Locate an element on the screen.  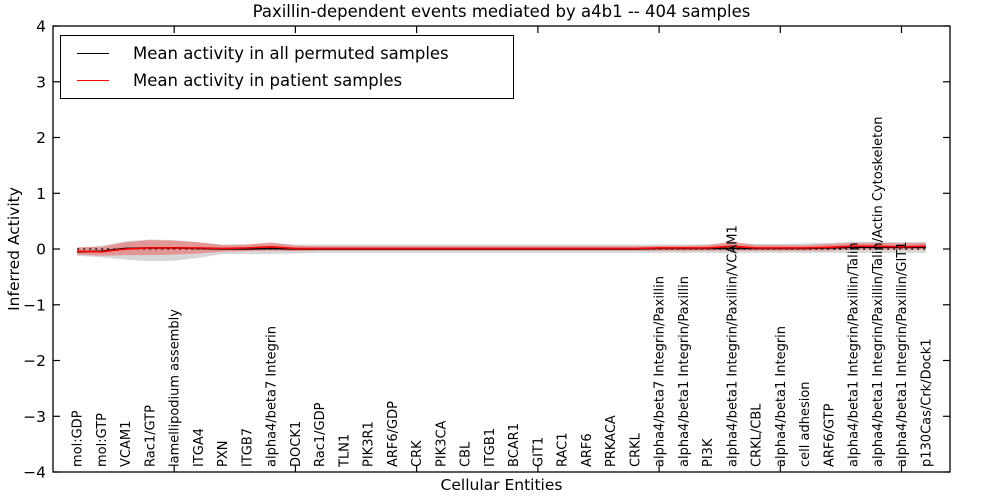
legend-entry-permuted: Mean activity in all permuted samples is located at coordinates (295, 53).